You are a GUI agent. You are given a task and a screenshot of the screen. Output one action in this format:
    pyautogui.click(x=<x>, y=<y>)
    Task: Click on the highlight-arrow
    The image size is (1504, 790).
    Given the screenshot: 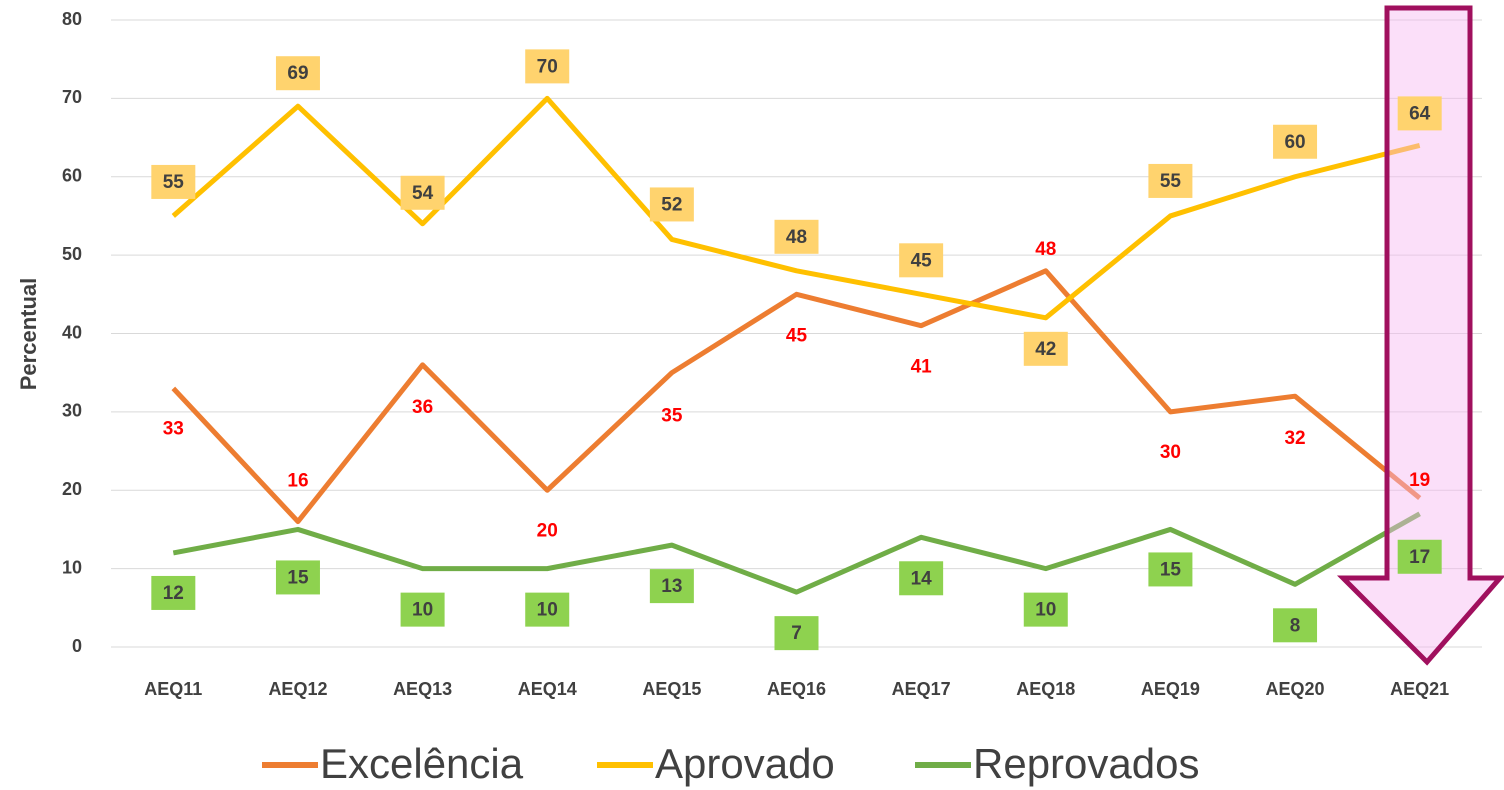 What is the action you would take?
    pyautogui.click(x=1420, y=335)
    